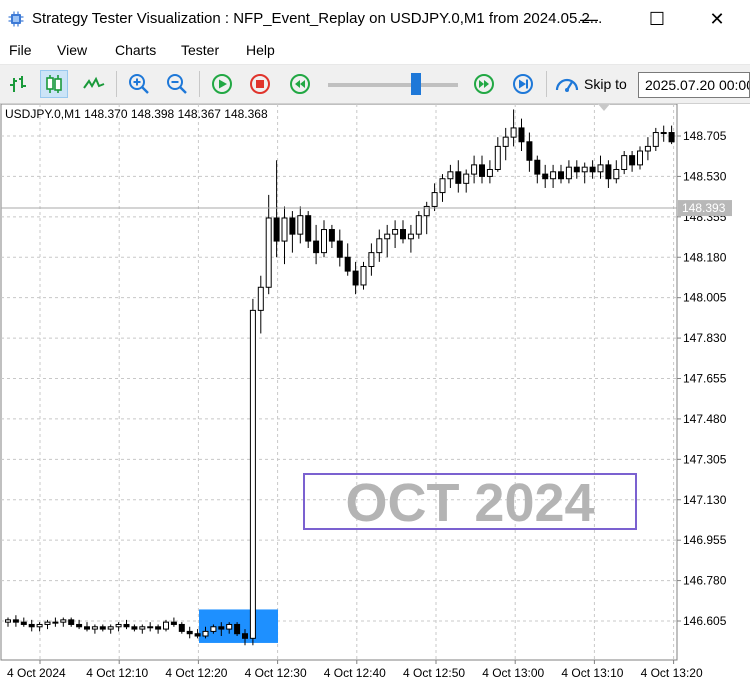  Describe the element at coordinates (20, 50) in the screenshot. I see `menu-file: File` at that location.